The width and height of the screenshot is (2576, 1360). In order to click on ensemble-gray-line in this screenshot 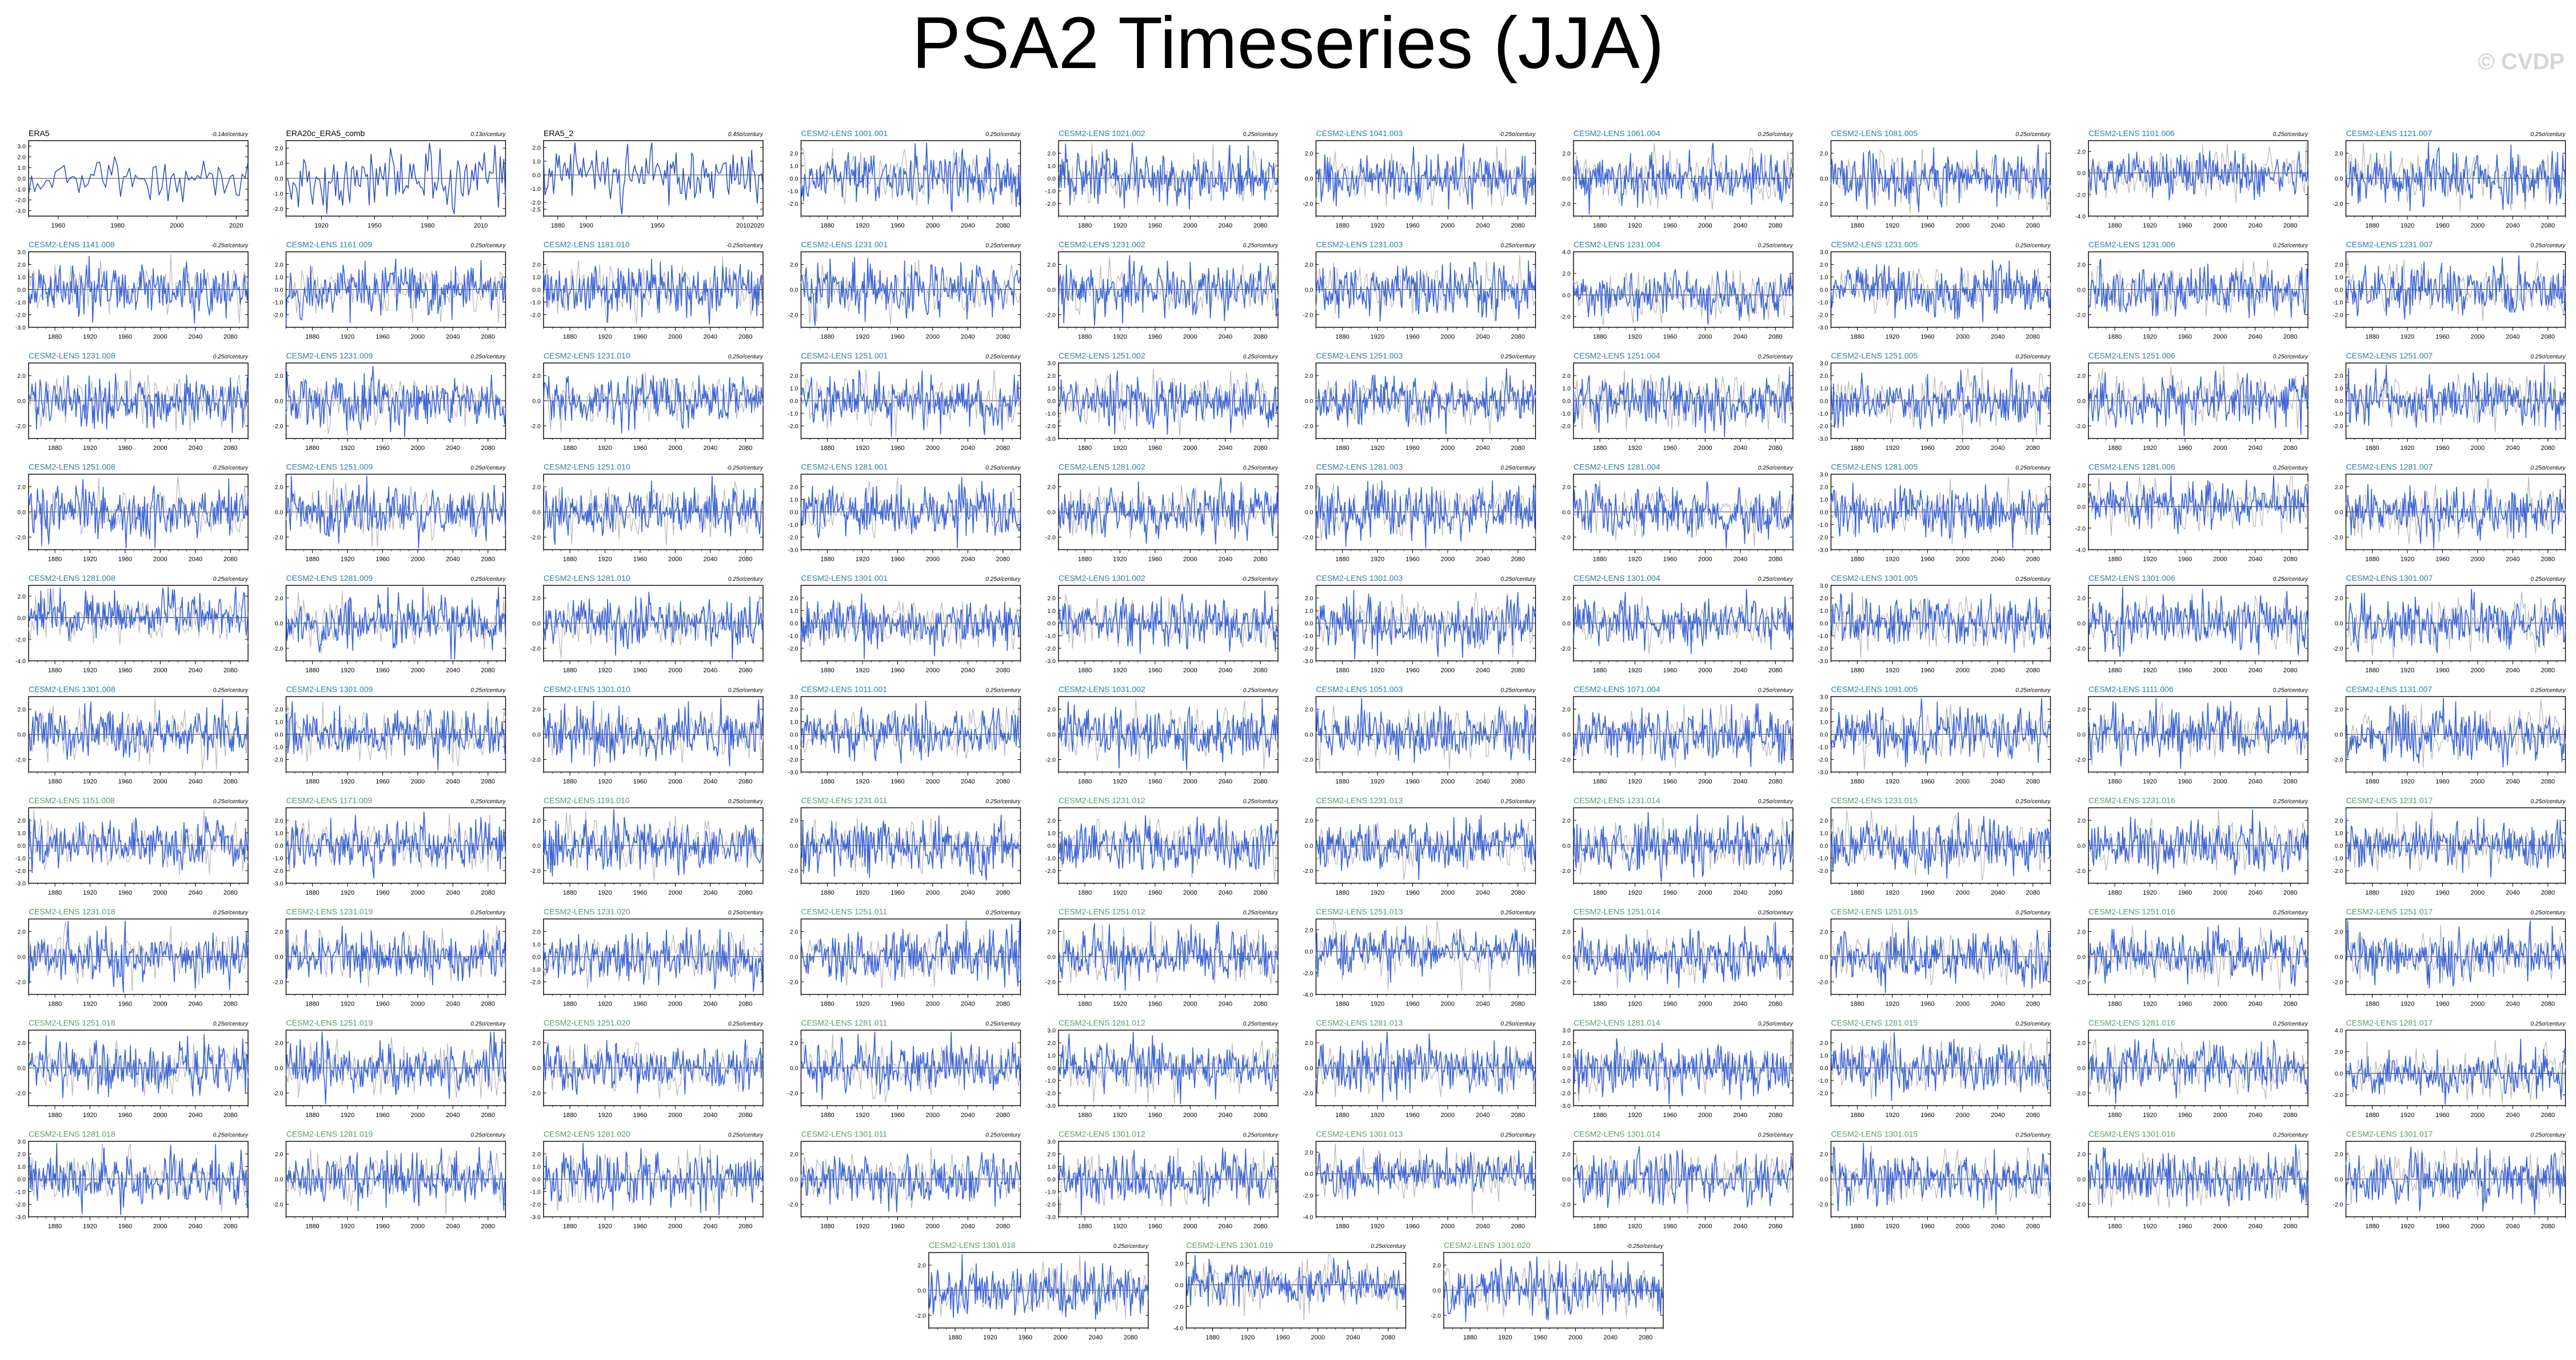, I will do `click(2455, 290)`.